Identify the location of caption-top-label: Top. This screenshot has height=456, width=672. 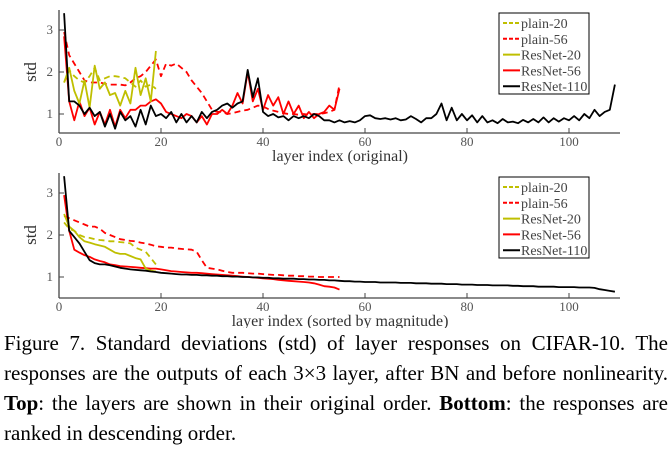
(21, 403).